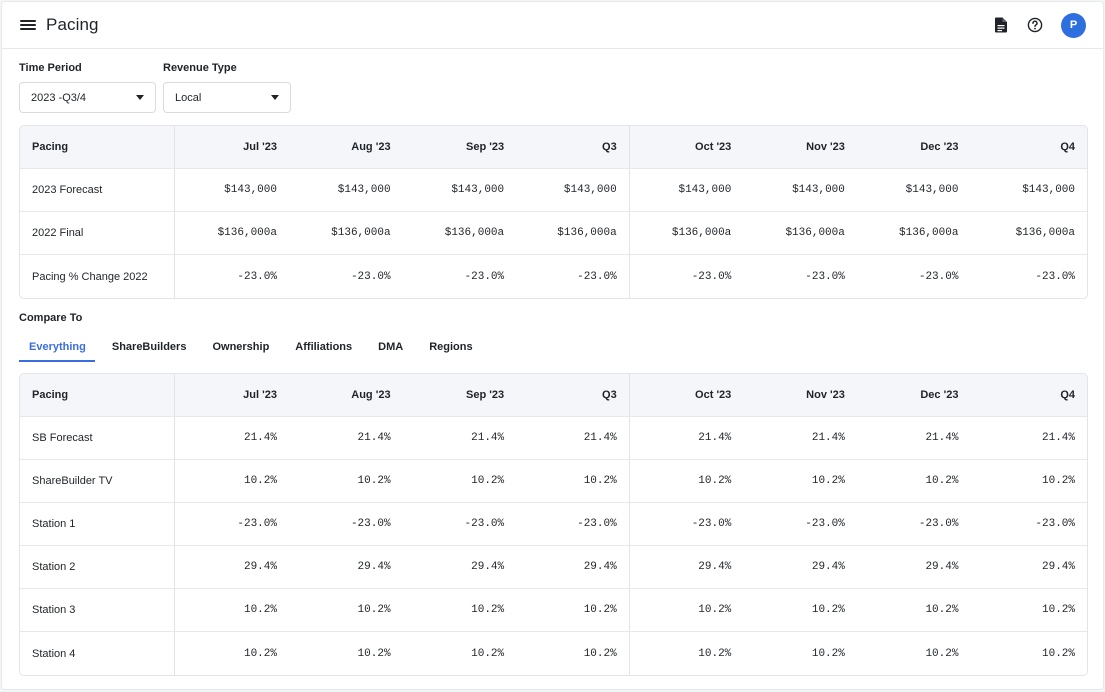  I want to click on user-avatar: P, so click(1073, 25).